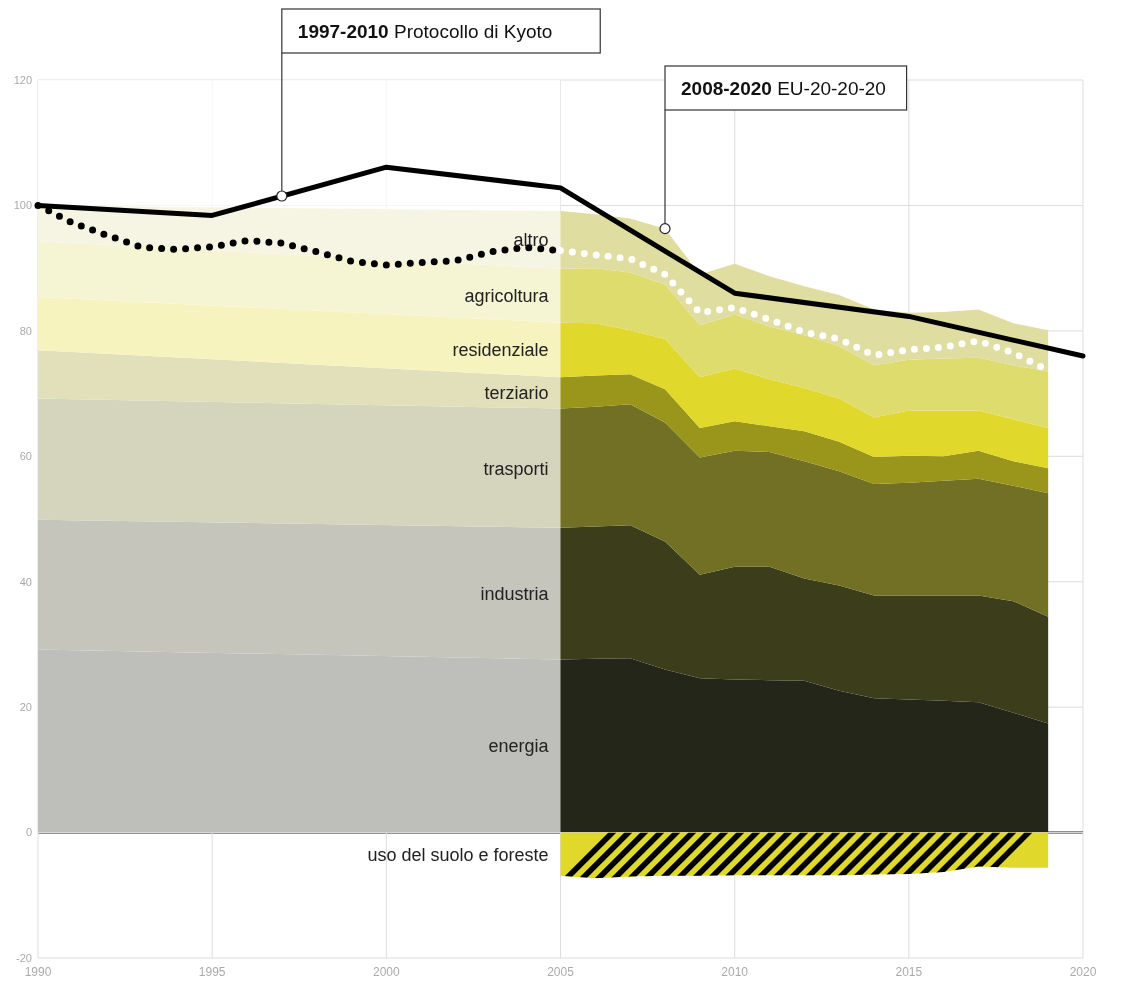  I want to click on y-tick-label: -20, so click(24, 957).